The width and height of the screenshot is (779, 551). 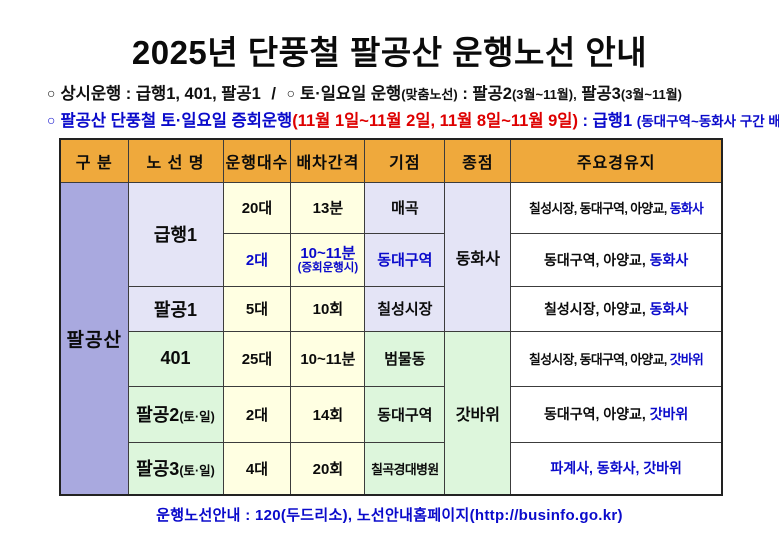 I want to click on col-header-origin: 기점, so click(x=405, y=160).